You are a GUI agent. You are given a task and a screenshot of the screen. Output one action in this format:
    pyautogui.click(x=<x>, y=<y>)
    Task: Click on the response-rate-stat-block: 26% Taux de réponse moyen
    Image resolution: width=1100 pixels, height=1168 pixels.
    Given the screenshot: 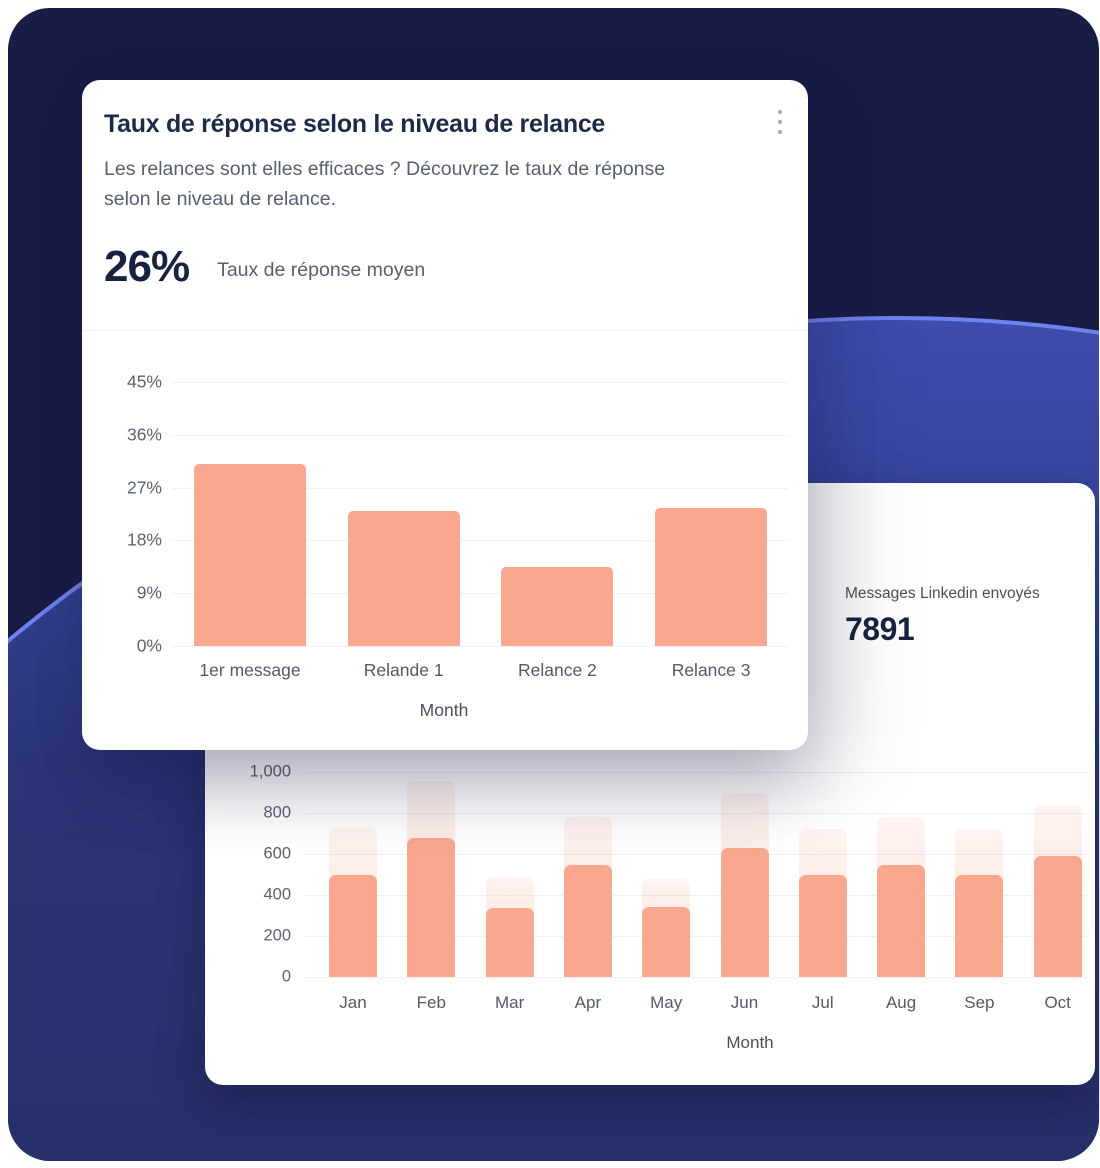 What is the action you would take?
    pyautogui.click(x=264, y=267)
    